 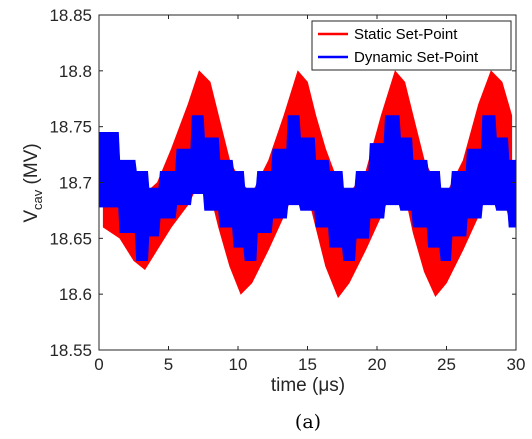 What do you see at coordinates (75, 183) in the screenshot?
I see `y-tick-label: 18.7` at bounding box center [75, 183].